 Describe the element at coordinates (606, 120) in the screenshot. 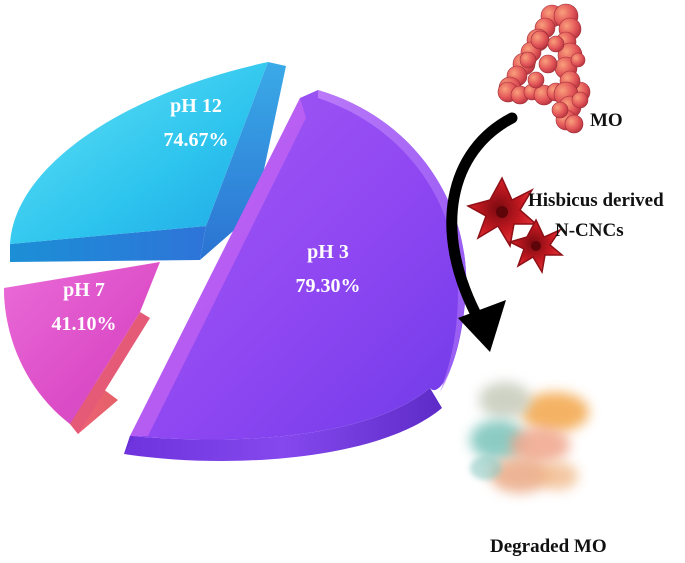

I see `mo-label: MO` at that location.